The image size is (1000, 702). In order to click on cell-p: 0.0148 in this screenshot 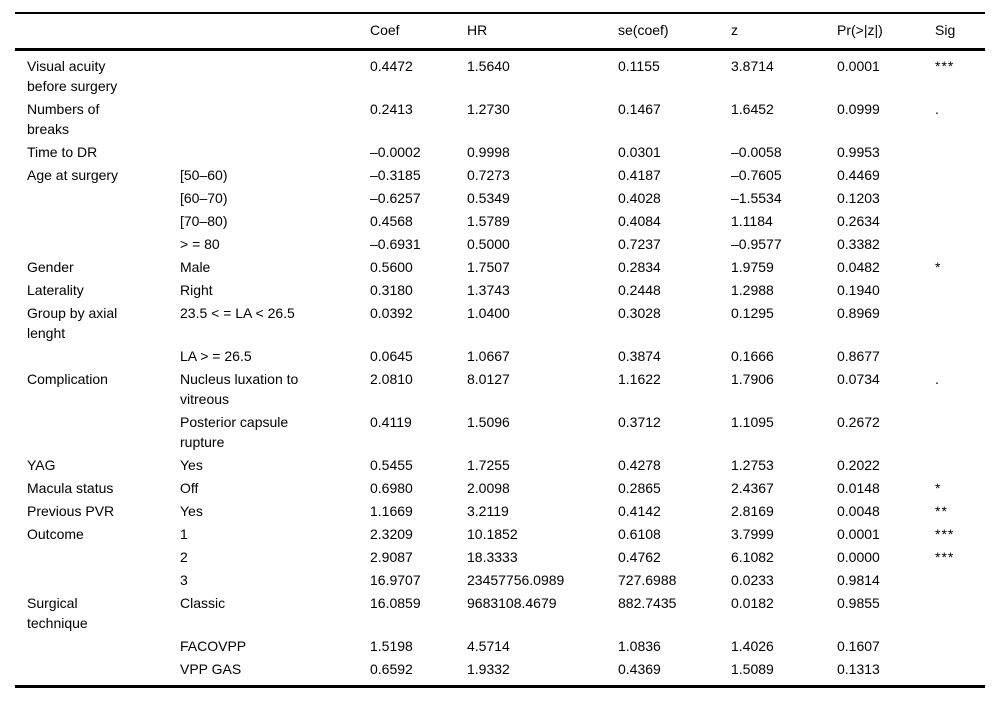, I will do `click(858, 488)`.